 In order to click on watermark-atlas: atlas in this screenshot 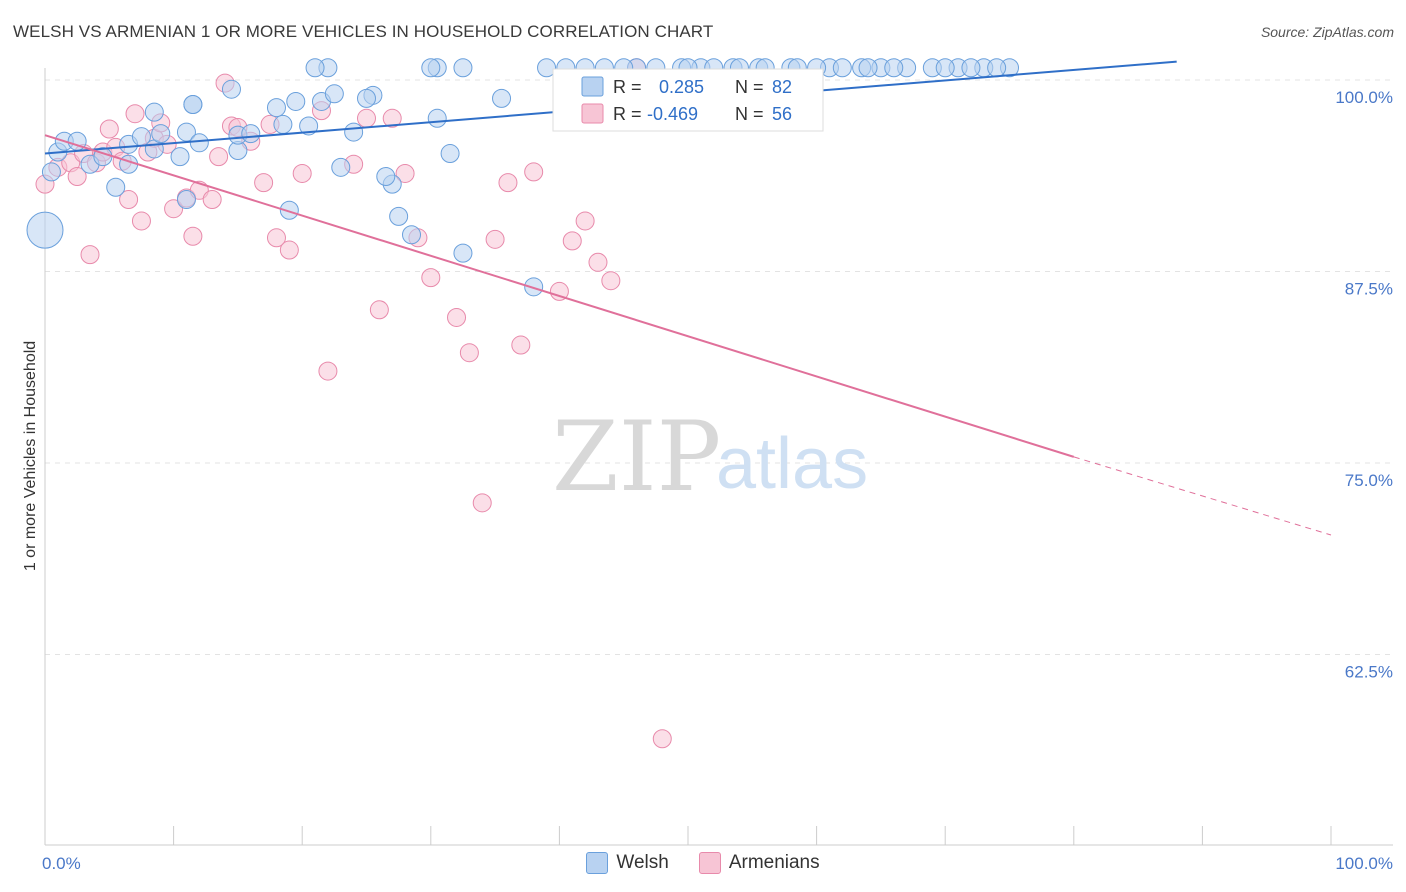, I will do `click(792, 464)`.